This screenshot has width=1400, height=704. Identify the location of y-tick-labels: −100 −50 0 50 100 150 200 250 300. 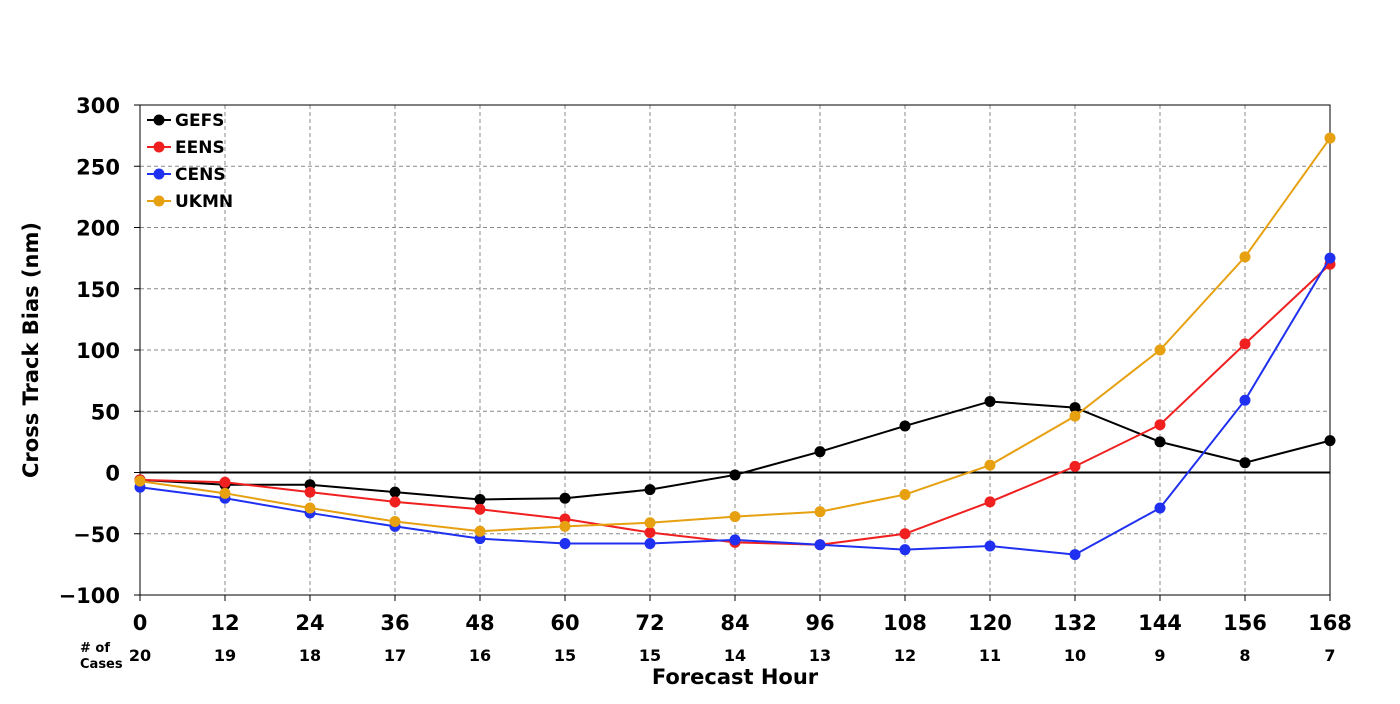
(99, 351).